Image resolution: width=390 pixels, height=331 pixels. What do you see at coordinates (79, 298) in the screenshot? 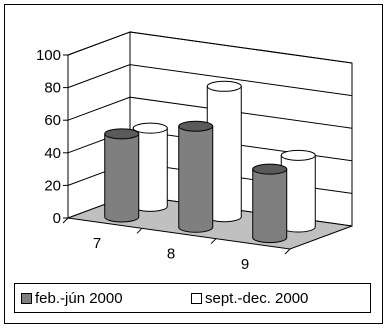
I see `legend-label-series-1: feb.-jún 2000` at bounding box center [79, 298].